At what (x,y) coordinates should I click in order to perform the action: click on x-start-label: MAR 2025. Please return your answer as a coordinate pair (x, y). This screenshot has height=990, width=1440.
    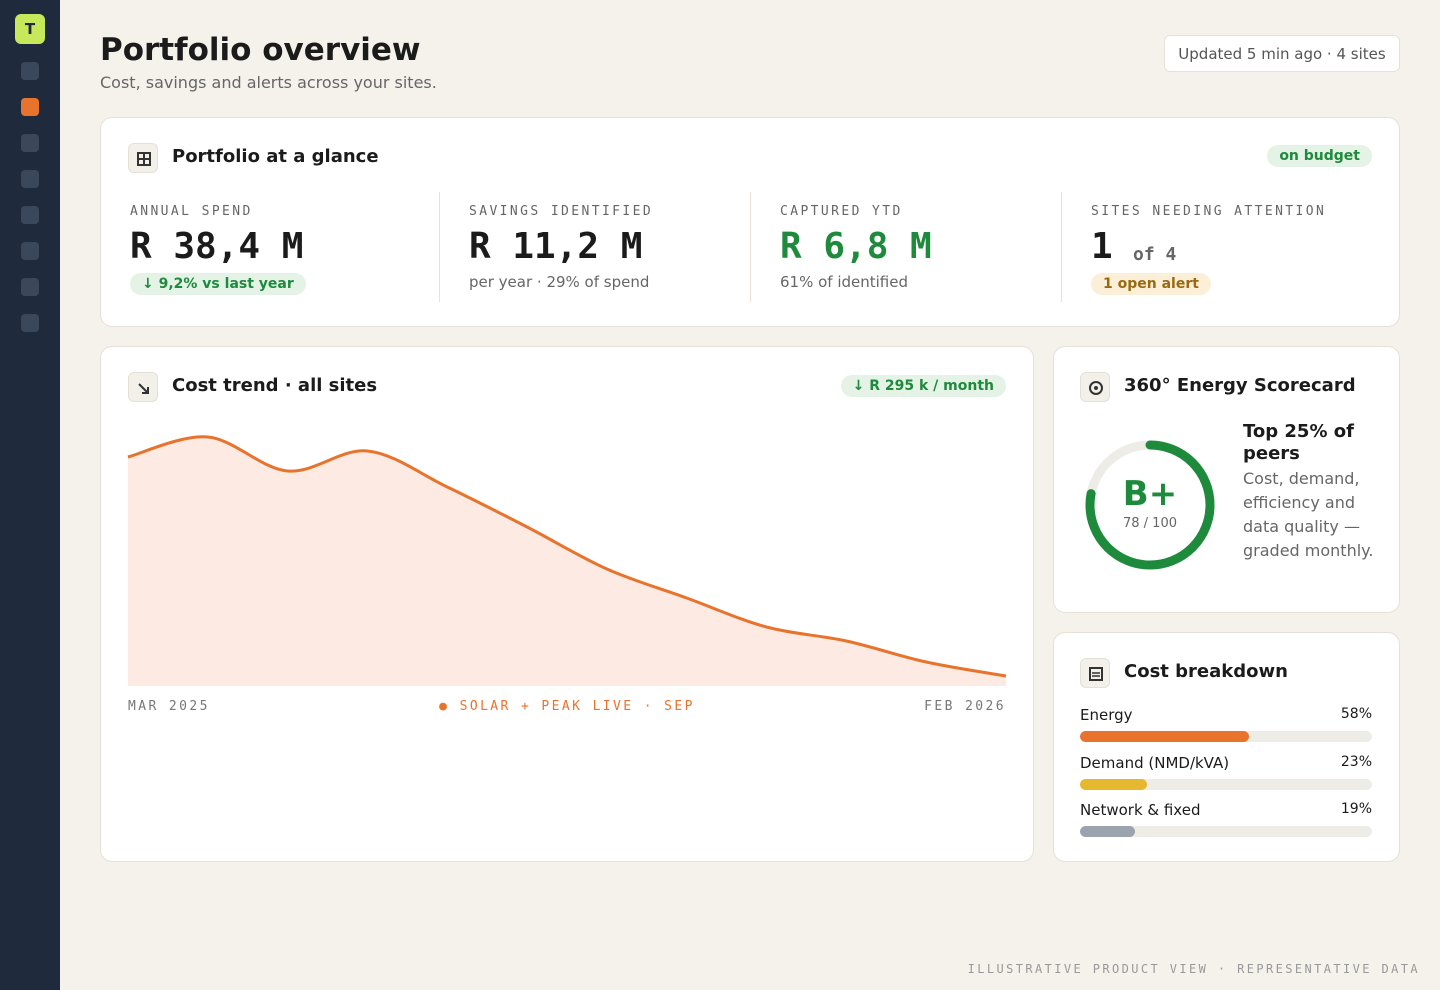
    Looking at the image, I should click on (169, 706).